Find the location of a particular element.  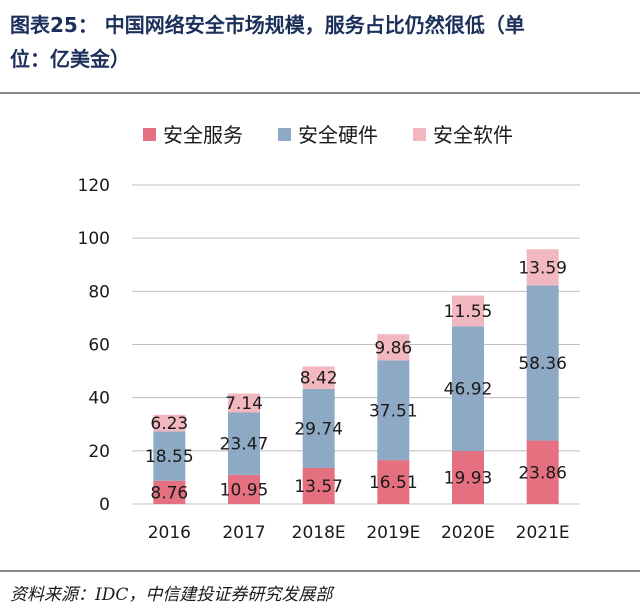

data-label: 37.51 is located at coordinates (393, 411).